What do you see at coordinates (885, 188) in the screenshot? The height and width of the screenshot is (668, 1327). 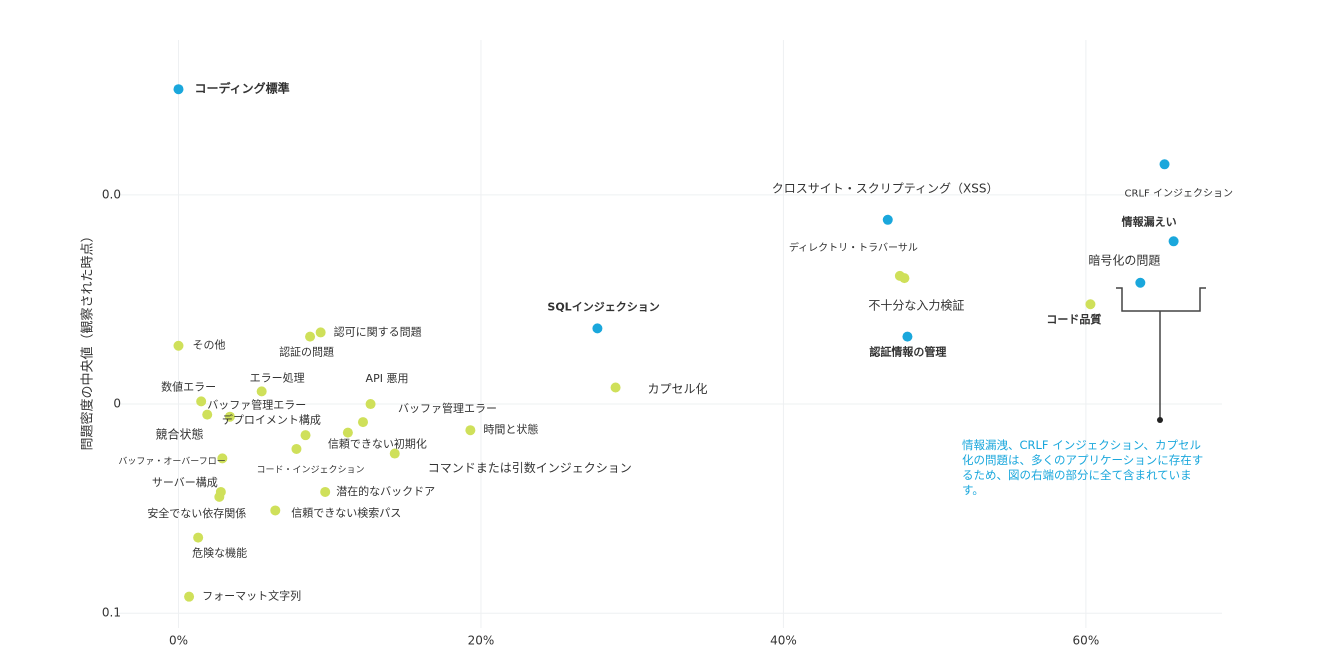 I see `point-label: クロスサイト・スクリプティング（XSS）` at bounding box center [885, 188].